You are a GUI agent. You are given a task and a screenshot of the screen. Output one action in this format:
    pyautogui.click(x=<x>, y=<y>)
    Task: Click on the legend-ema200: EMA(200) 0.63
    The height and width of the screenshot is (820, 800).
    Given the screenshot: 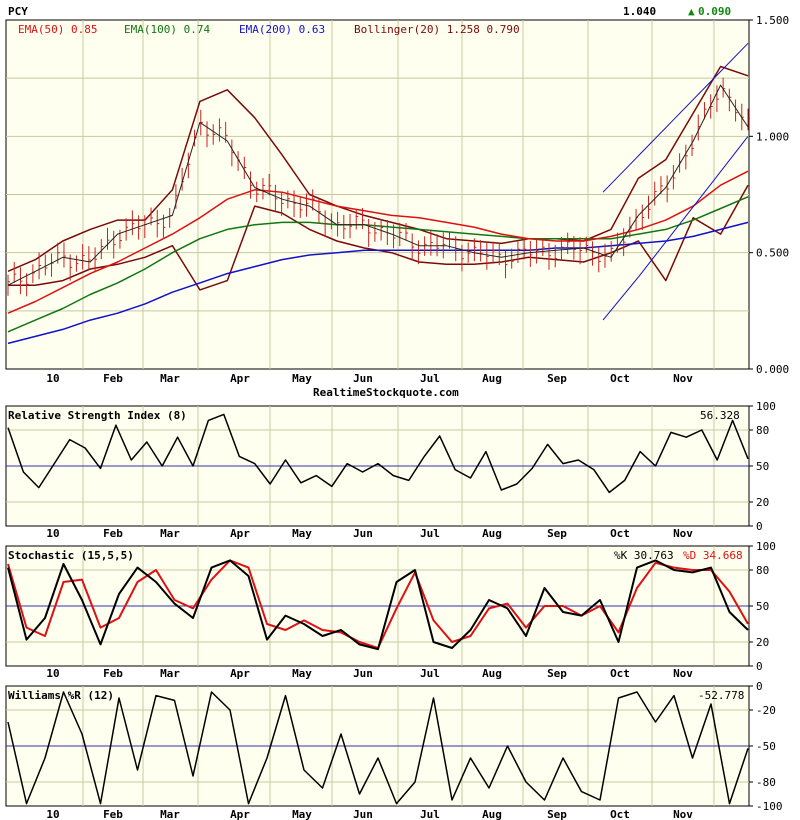 What is the action you would take?
    pyautogui.click(x=282, y=29)
    